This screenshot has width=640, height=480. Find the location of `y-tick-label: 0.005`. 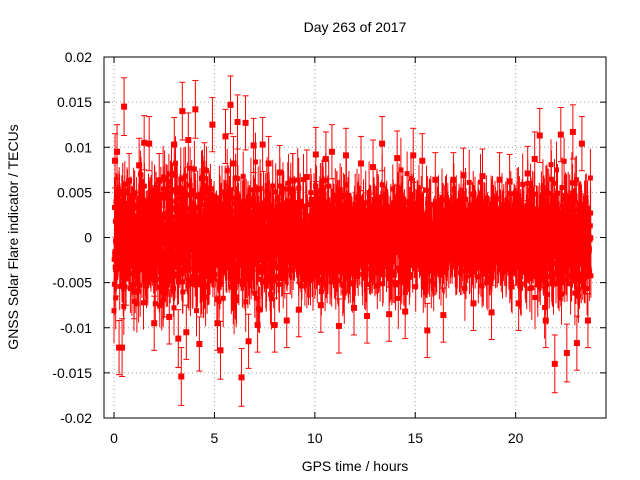

y-tick-label: 0.005 is located at coordinates (74, 192).